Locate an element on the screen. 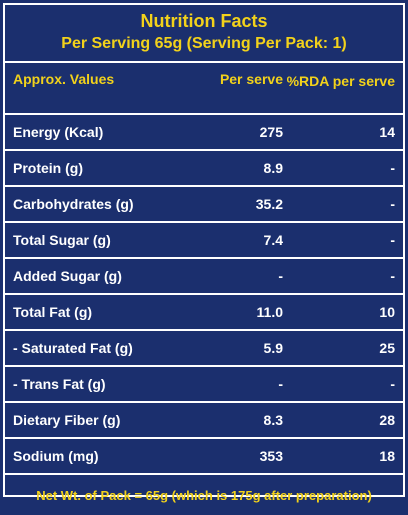 Image resolution: width=408 pixels, height=515 pixels. row-per-serve: 8.3 is located at coordinates (273, 420).